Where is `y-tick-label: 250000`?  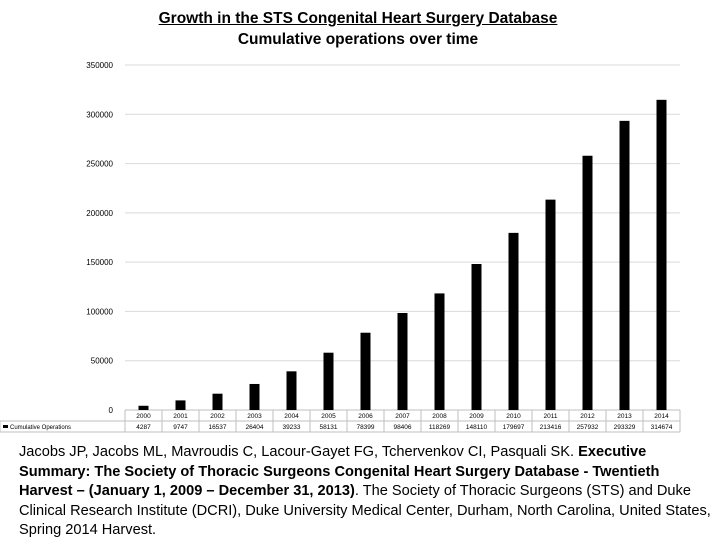 y-tick-label: 250000 is located at coordinates (99, 164).